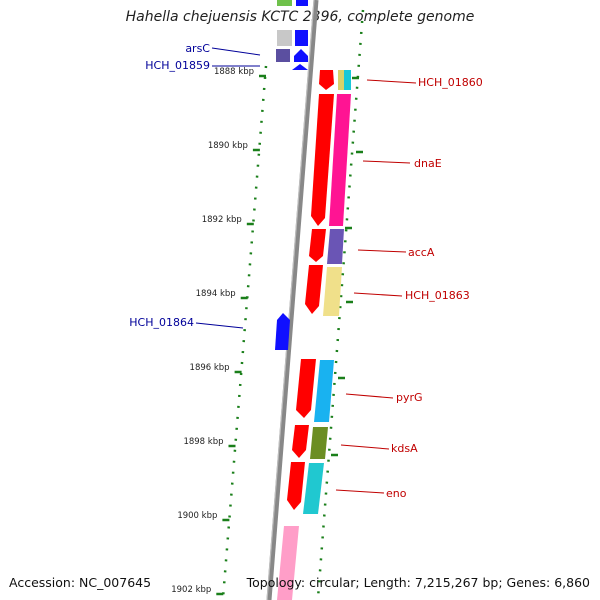 The image size is (600, 600). What do you see at coordinates (301, 55) in the screenshot?
I see `gene-arrow-arsC` at bounding box center [301, 55].